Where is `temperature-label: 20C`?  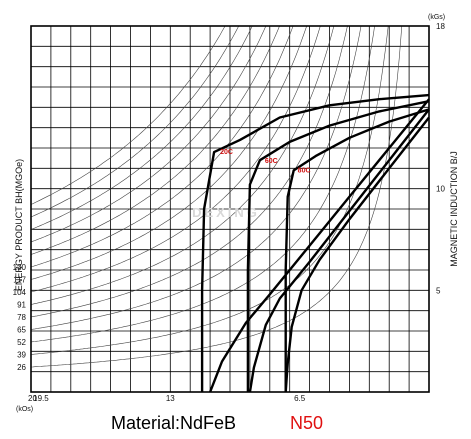 temperature-label: 20C is located at coordinates (226, 152).